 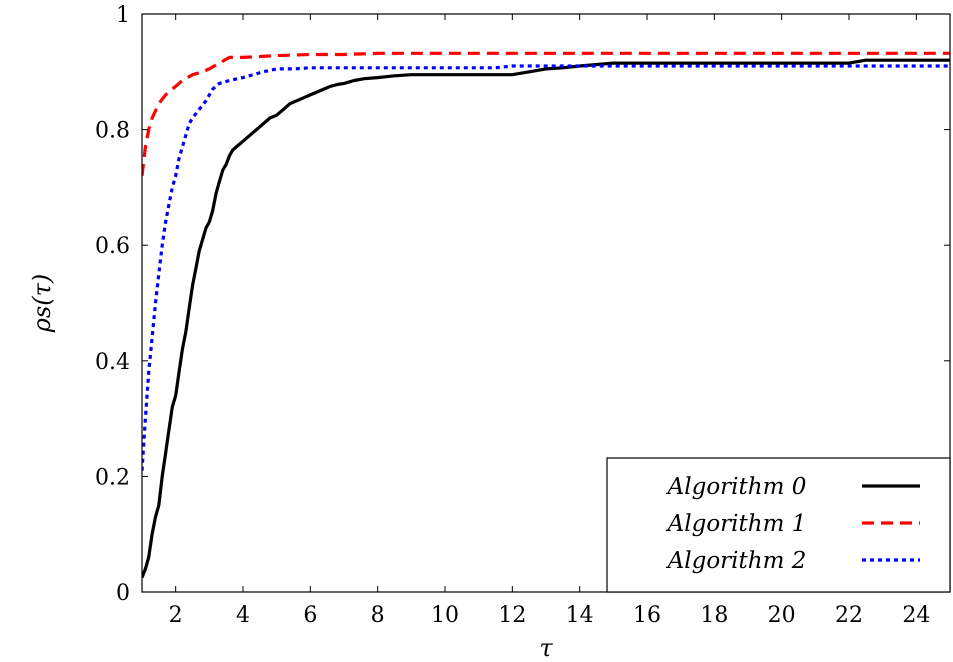 What do you see at coordinates (310, 615) in the screenshot?
I see `x-tick-label: 6` at bounding box center [310, 615].